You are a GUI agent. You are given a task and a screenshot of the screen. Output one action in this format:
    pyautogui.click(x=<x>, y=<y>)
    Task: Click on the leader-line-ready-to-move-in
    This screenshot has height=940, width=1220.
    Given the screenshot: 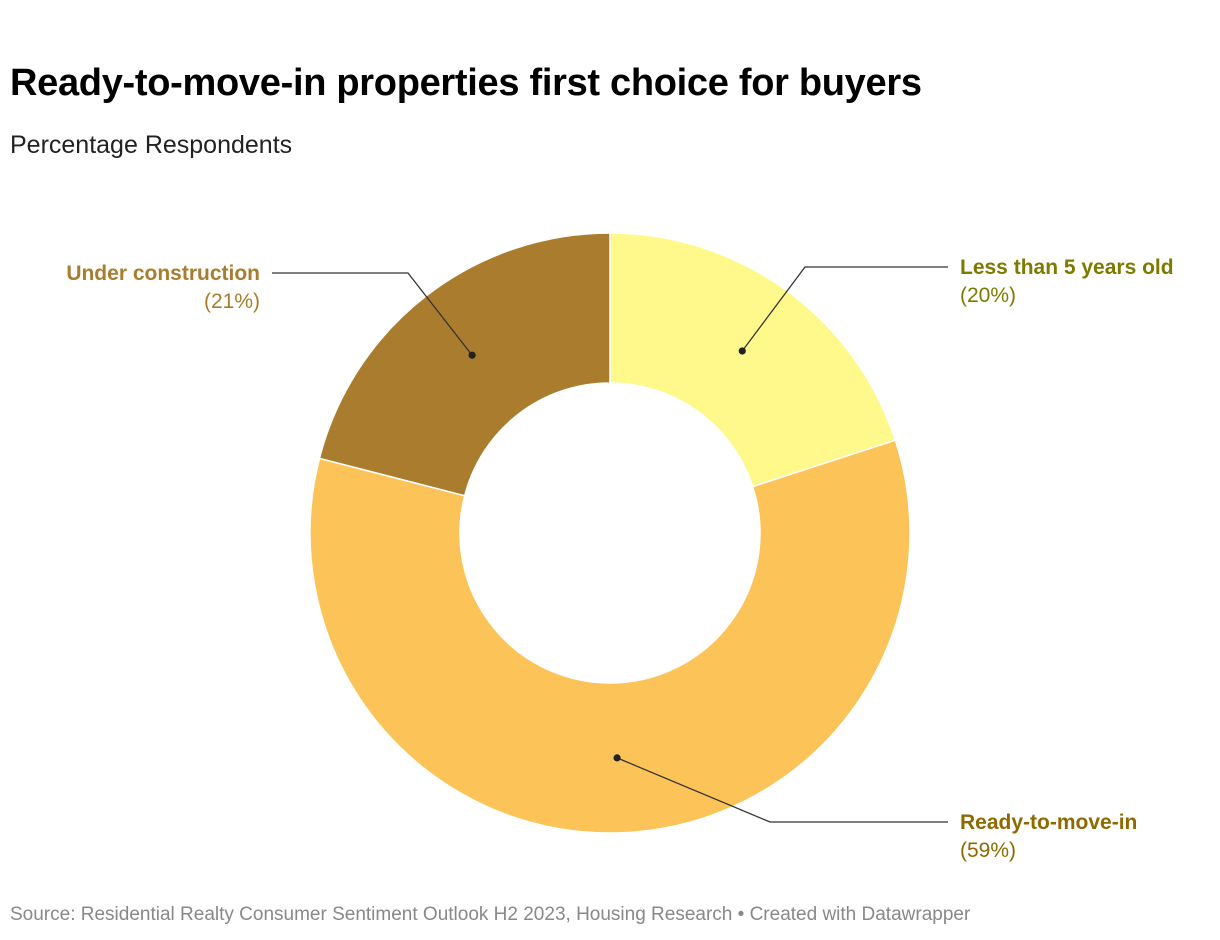 What is the action you would take?
    pyautogui.click(x=782, y=790)
    